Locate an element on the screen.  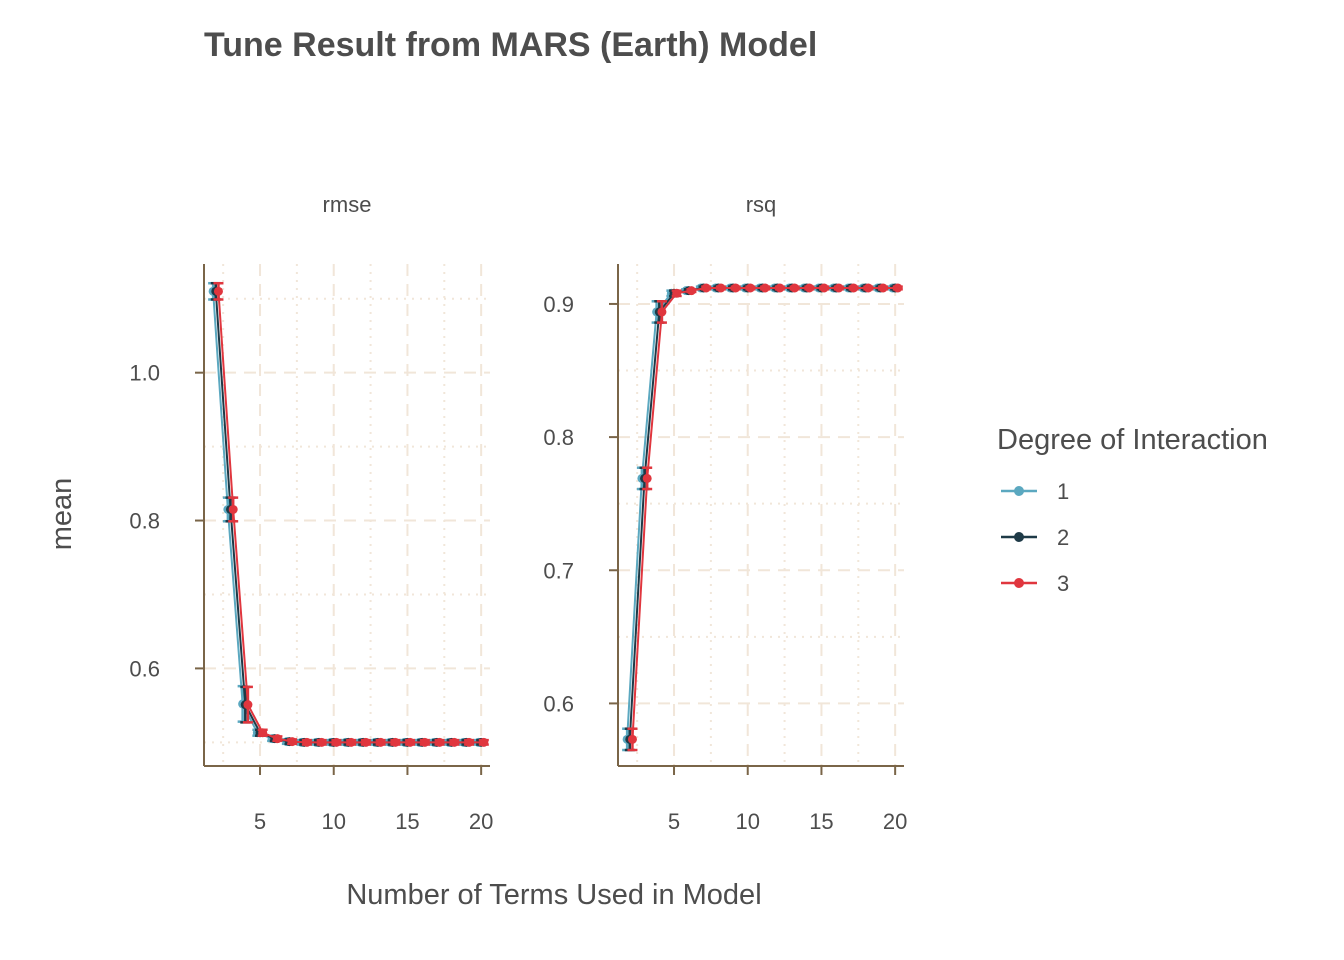
legend: Degree of Interaction 1 2 3 is located at coordinates (1132, 510).